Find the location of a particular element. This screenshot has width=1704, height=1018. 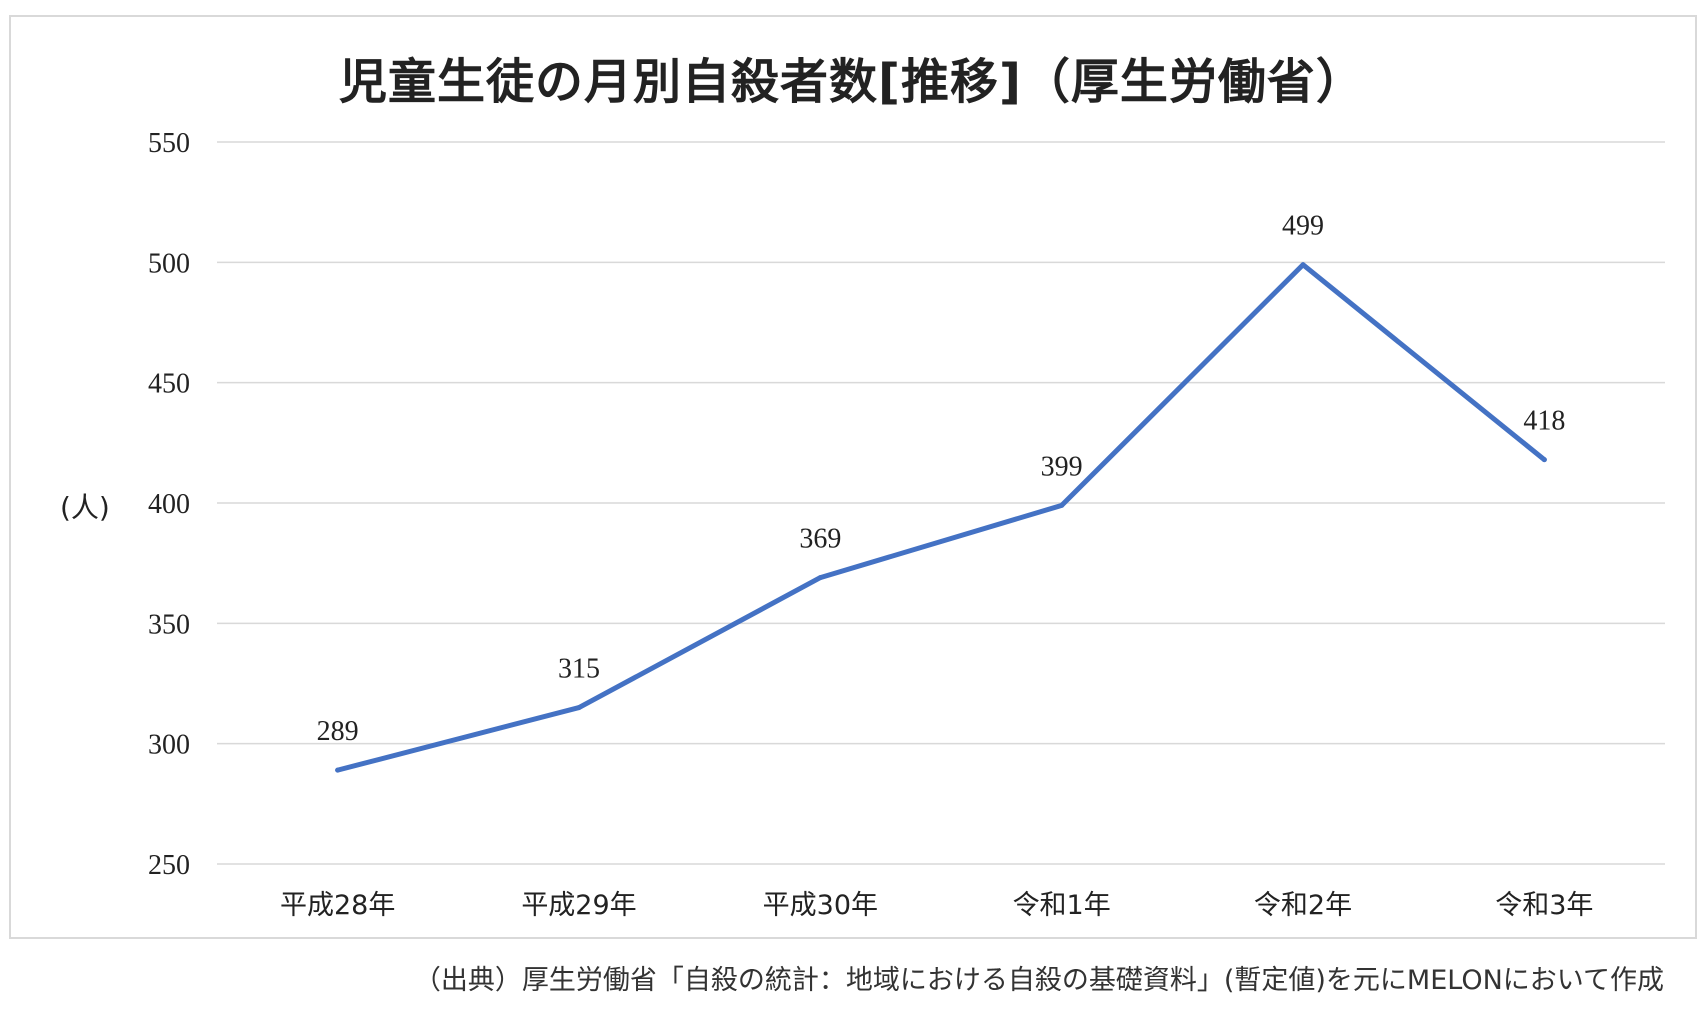

y-tick-label: 350 is located at coordinates (169, 624).